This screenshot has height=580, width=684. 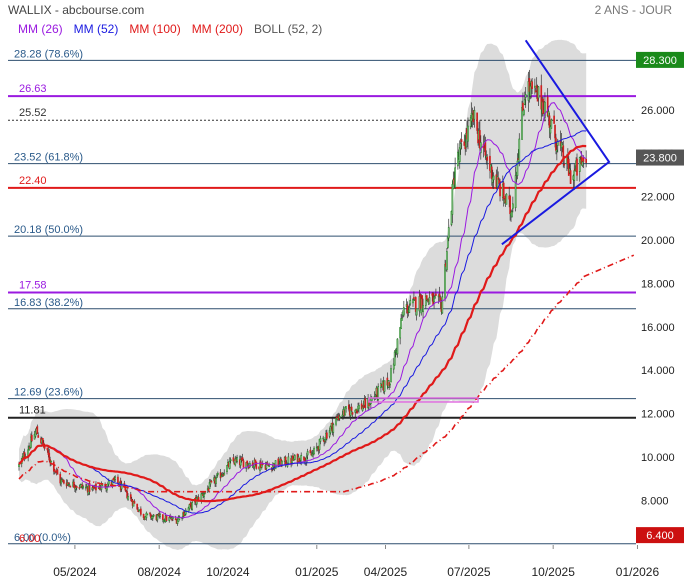 What do you see at coordinates (228, 572) in the screenshot?
I see `x-tick-label: 10/2024` at bounding box center [228, 572].